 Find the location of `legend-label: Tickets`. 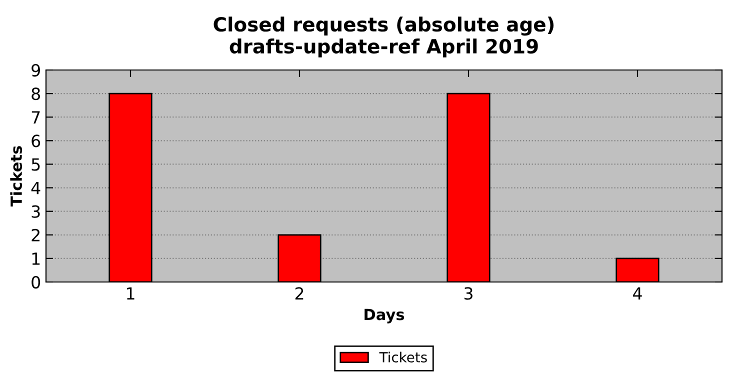

legend-label: Tickets is located at coordinates (403, 357).